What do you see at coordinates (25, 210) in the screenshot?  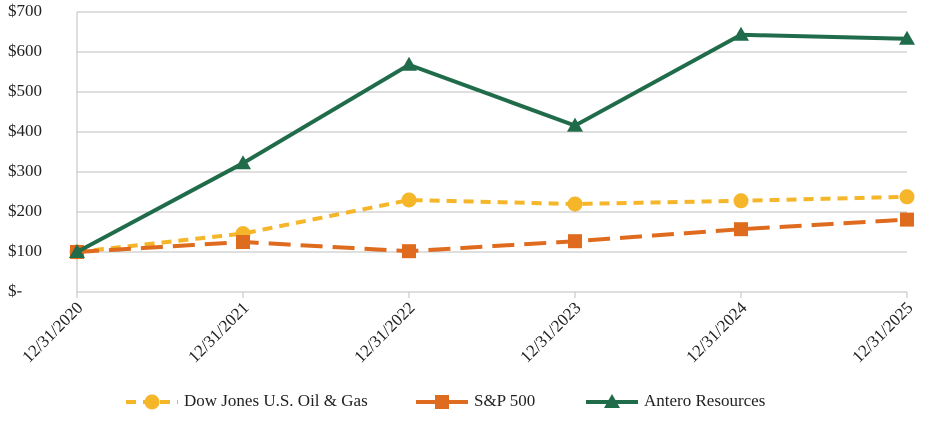 I see `y-tick-label: $200` at bounding box center [25, 210].